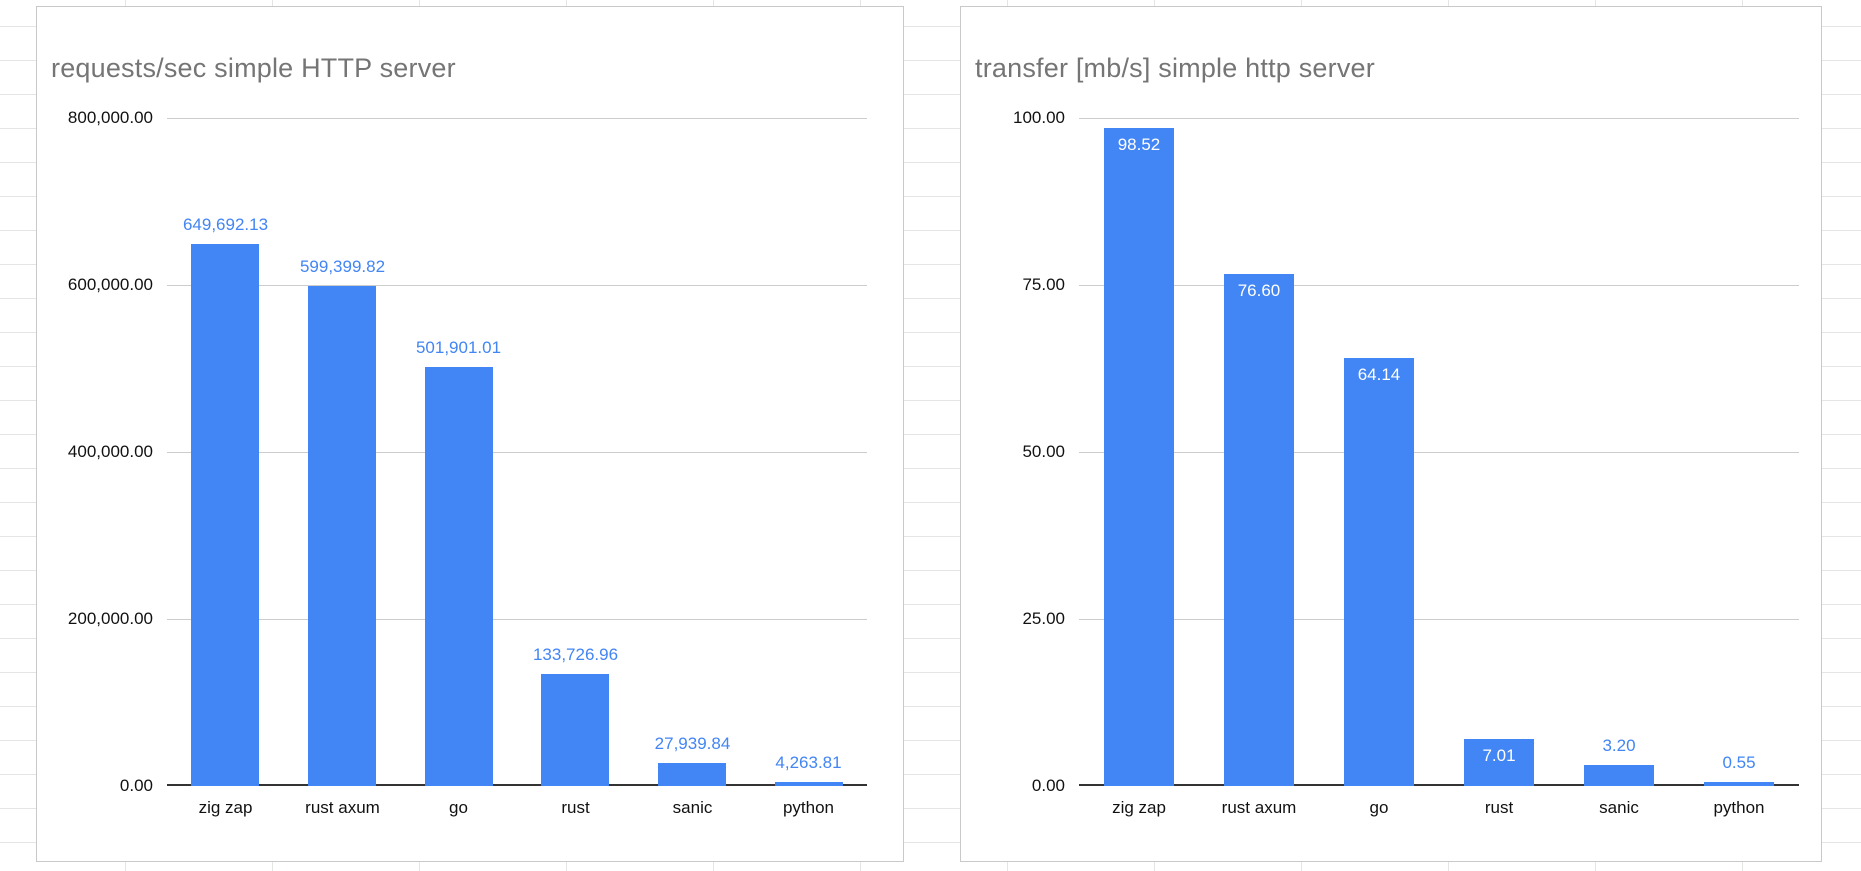  What do you see at coordinates (1739, 762) in the screenshot?
I see `value-label: 0.55` at bounding box center [1739, 762].